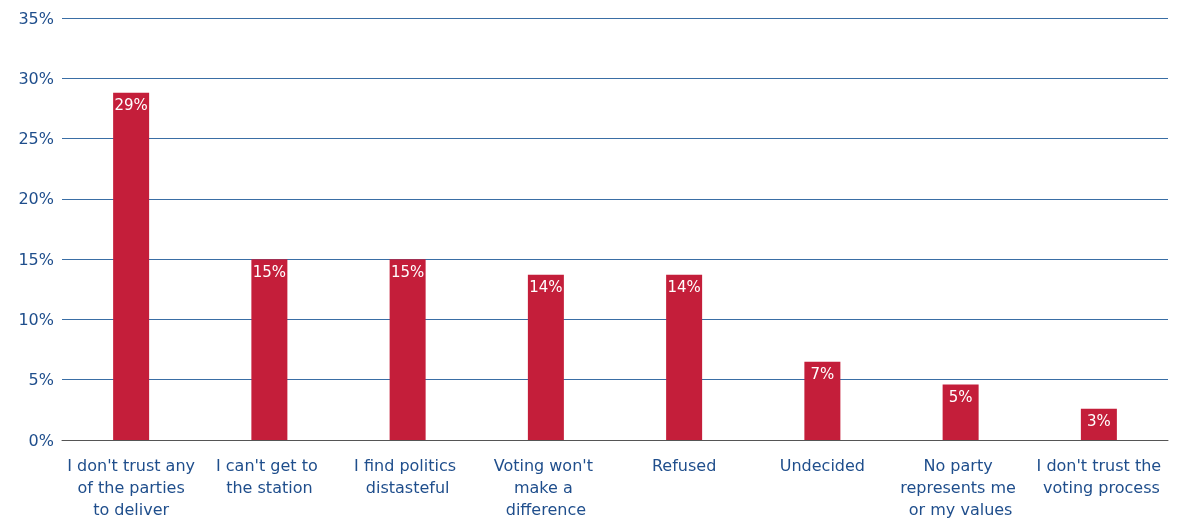 Image resolution: width=1178 pixels, height=530 pixels. Describe the element at coordinates (1099, 476) in the screenshot. I see `x-tick-label: I don't trust the voting process` at that location.